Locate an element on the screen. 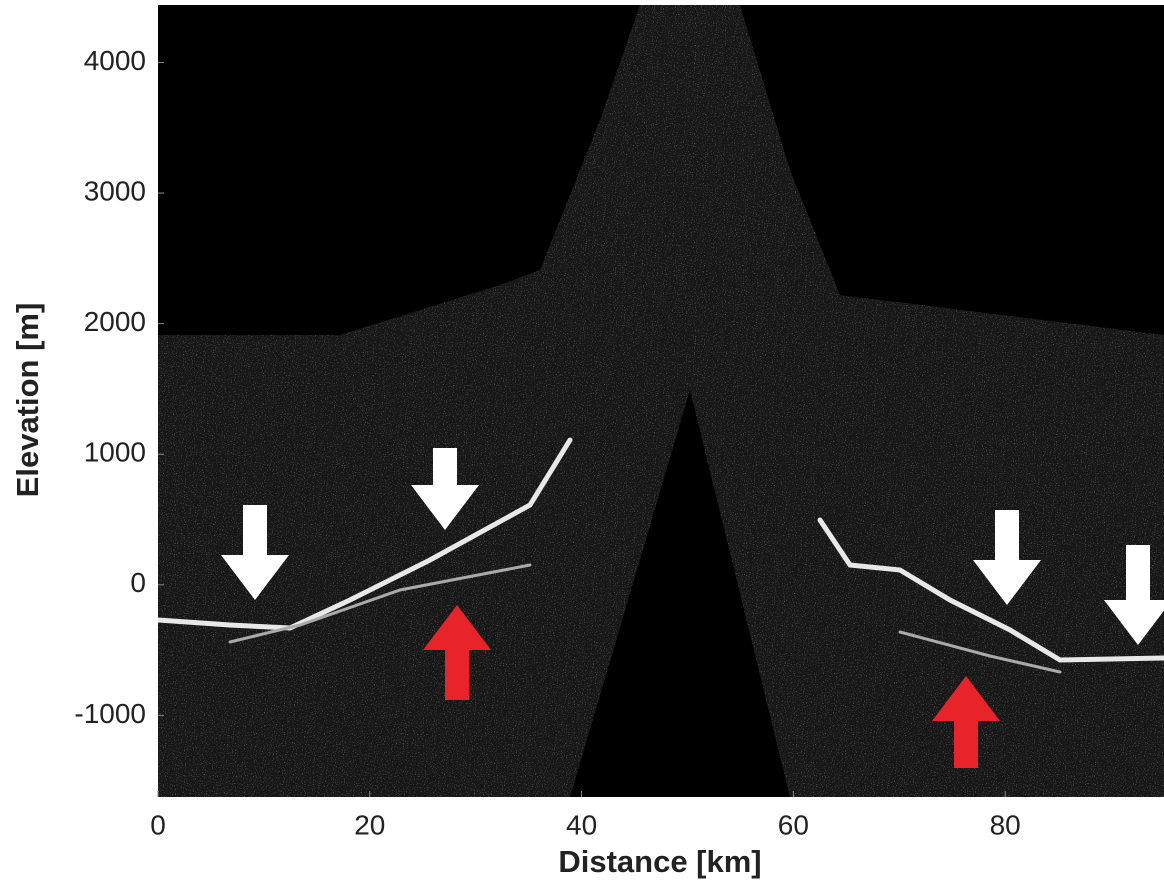 The image size is (1164, 891). shadow-cone is located at coordinates (680, 593).